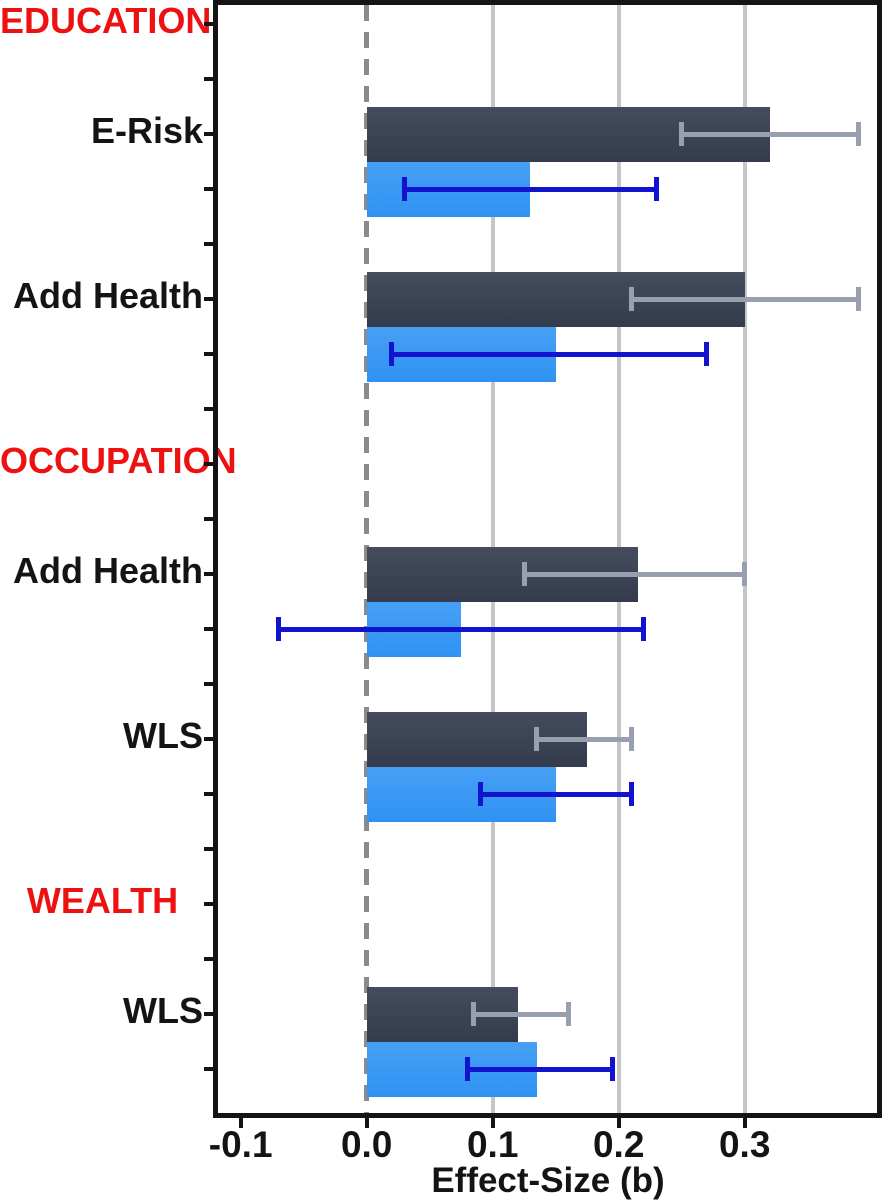  What do you see at coordinates (240, 1144) in the screenshot?
I see `x-tick-label: -0.1` at bounding box center [240, 1144].